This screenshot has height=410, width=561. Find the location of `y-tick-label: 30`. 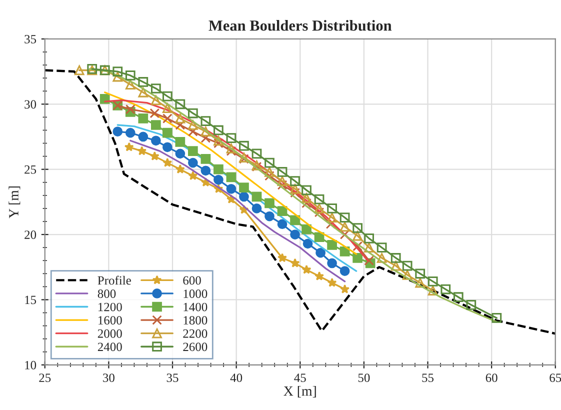

y-tick-label: 30 is located at coordinates (30, 104).